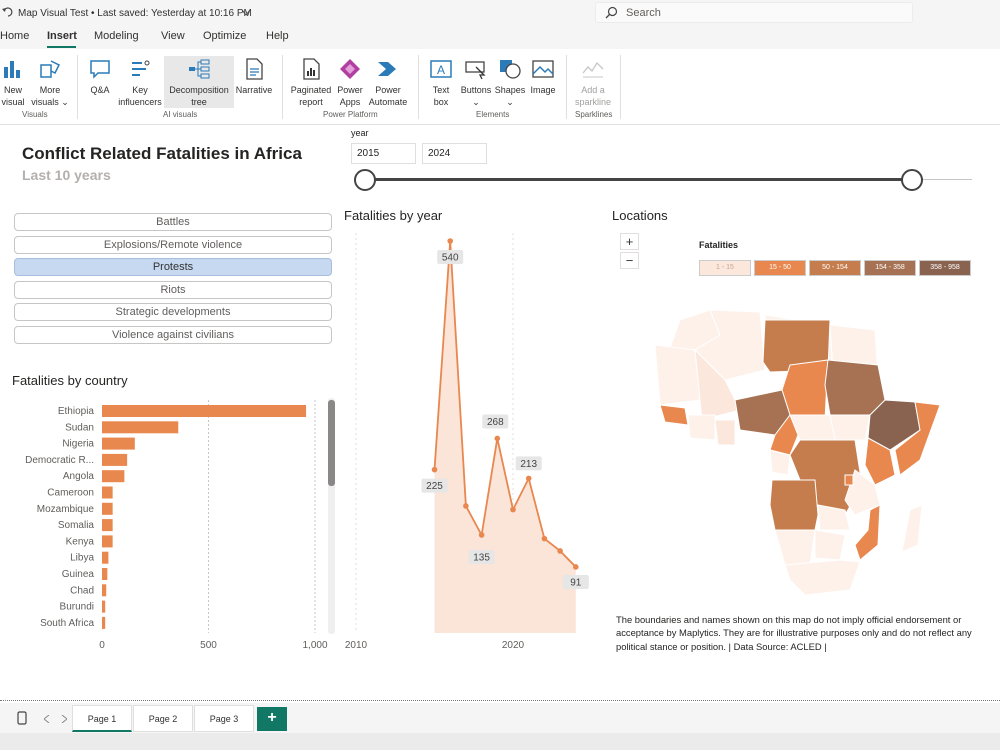 The image size is (1000, 750). What do you see at coordinates (500, 741) in the screenshot?
I see `status-bar` at bounding box center [500, 741].